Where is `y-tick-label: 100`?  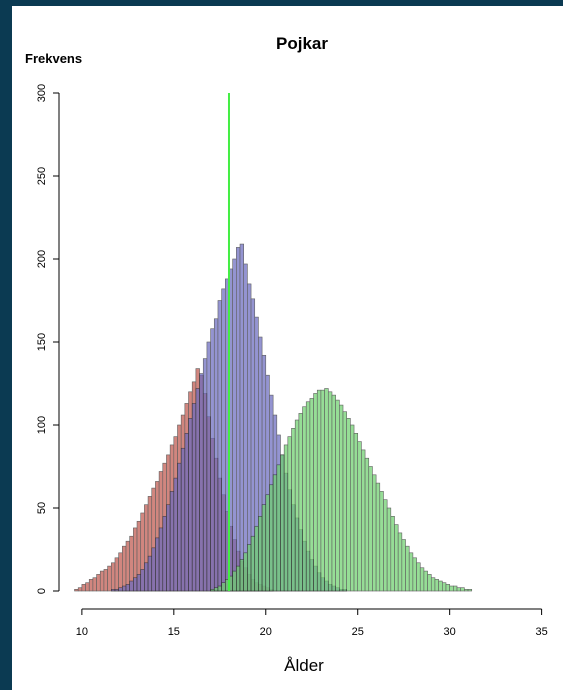 y-tick-label: 100 is located at coordinates (42, 425).